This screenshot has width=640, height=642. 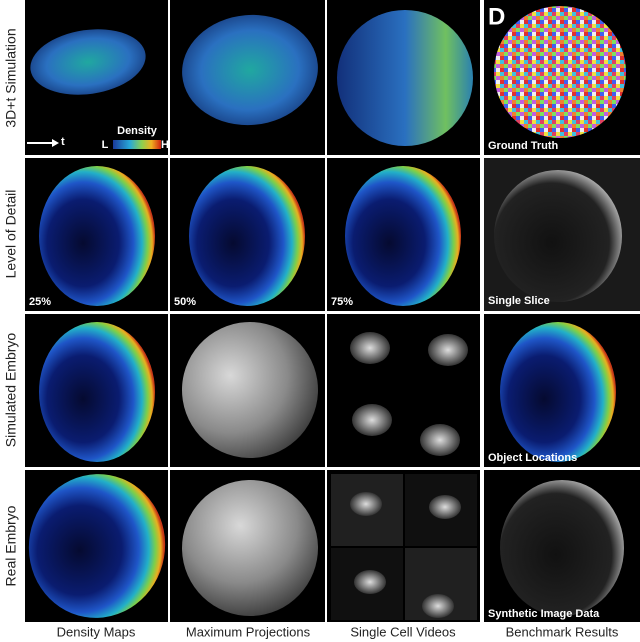 I want to click on detail-label: 25%, so click(x=40, y=302).